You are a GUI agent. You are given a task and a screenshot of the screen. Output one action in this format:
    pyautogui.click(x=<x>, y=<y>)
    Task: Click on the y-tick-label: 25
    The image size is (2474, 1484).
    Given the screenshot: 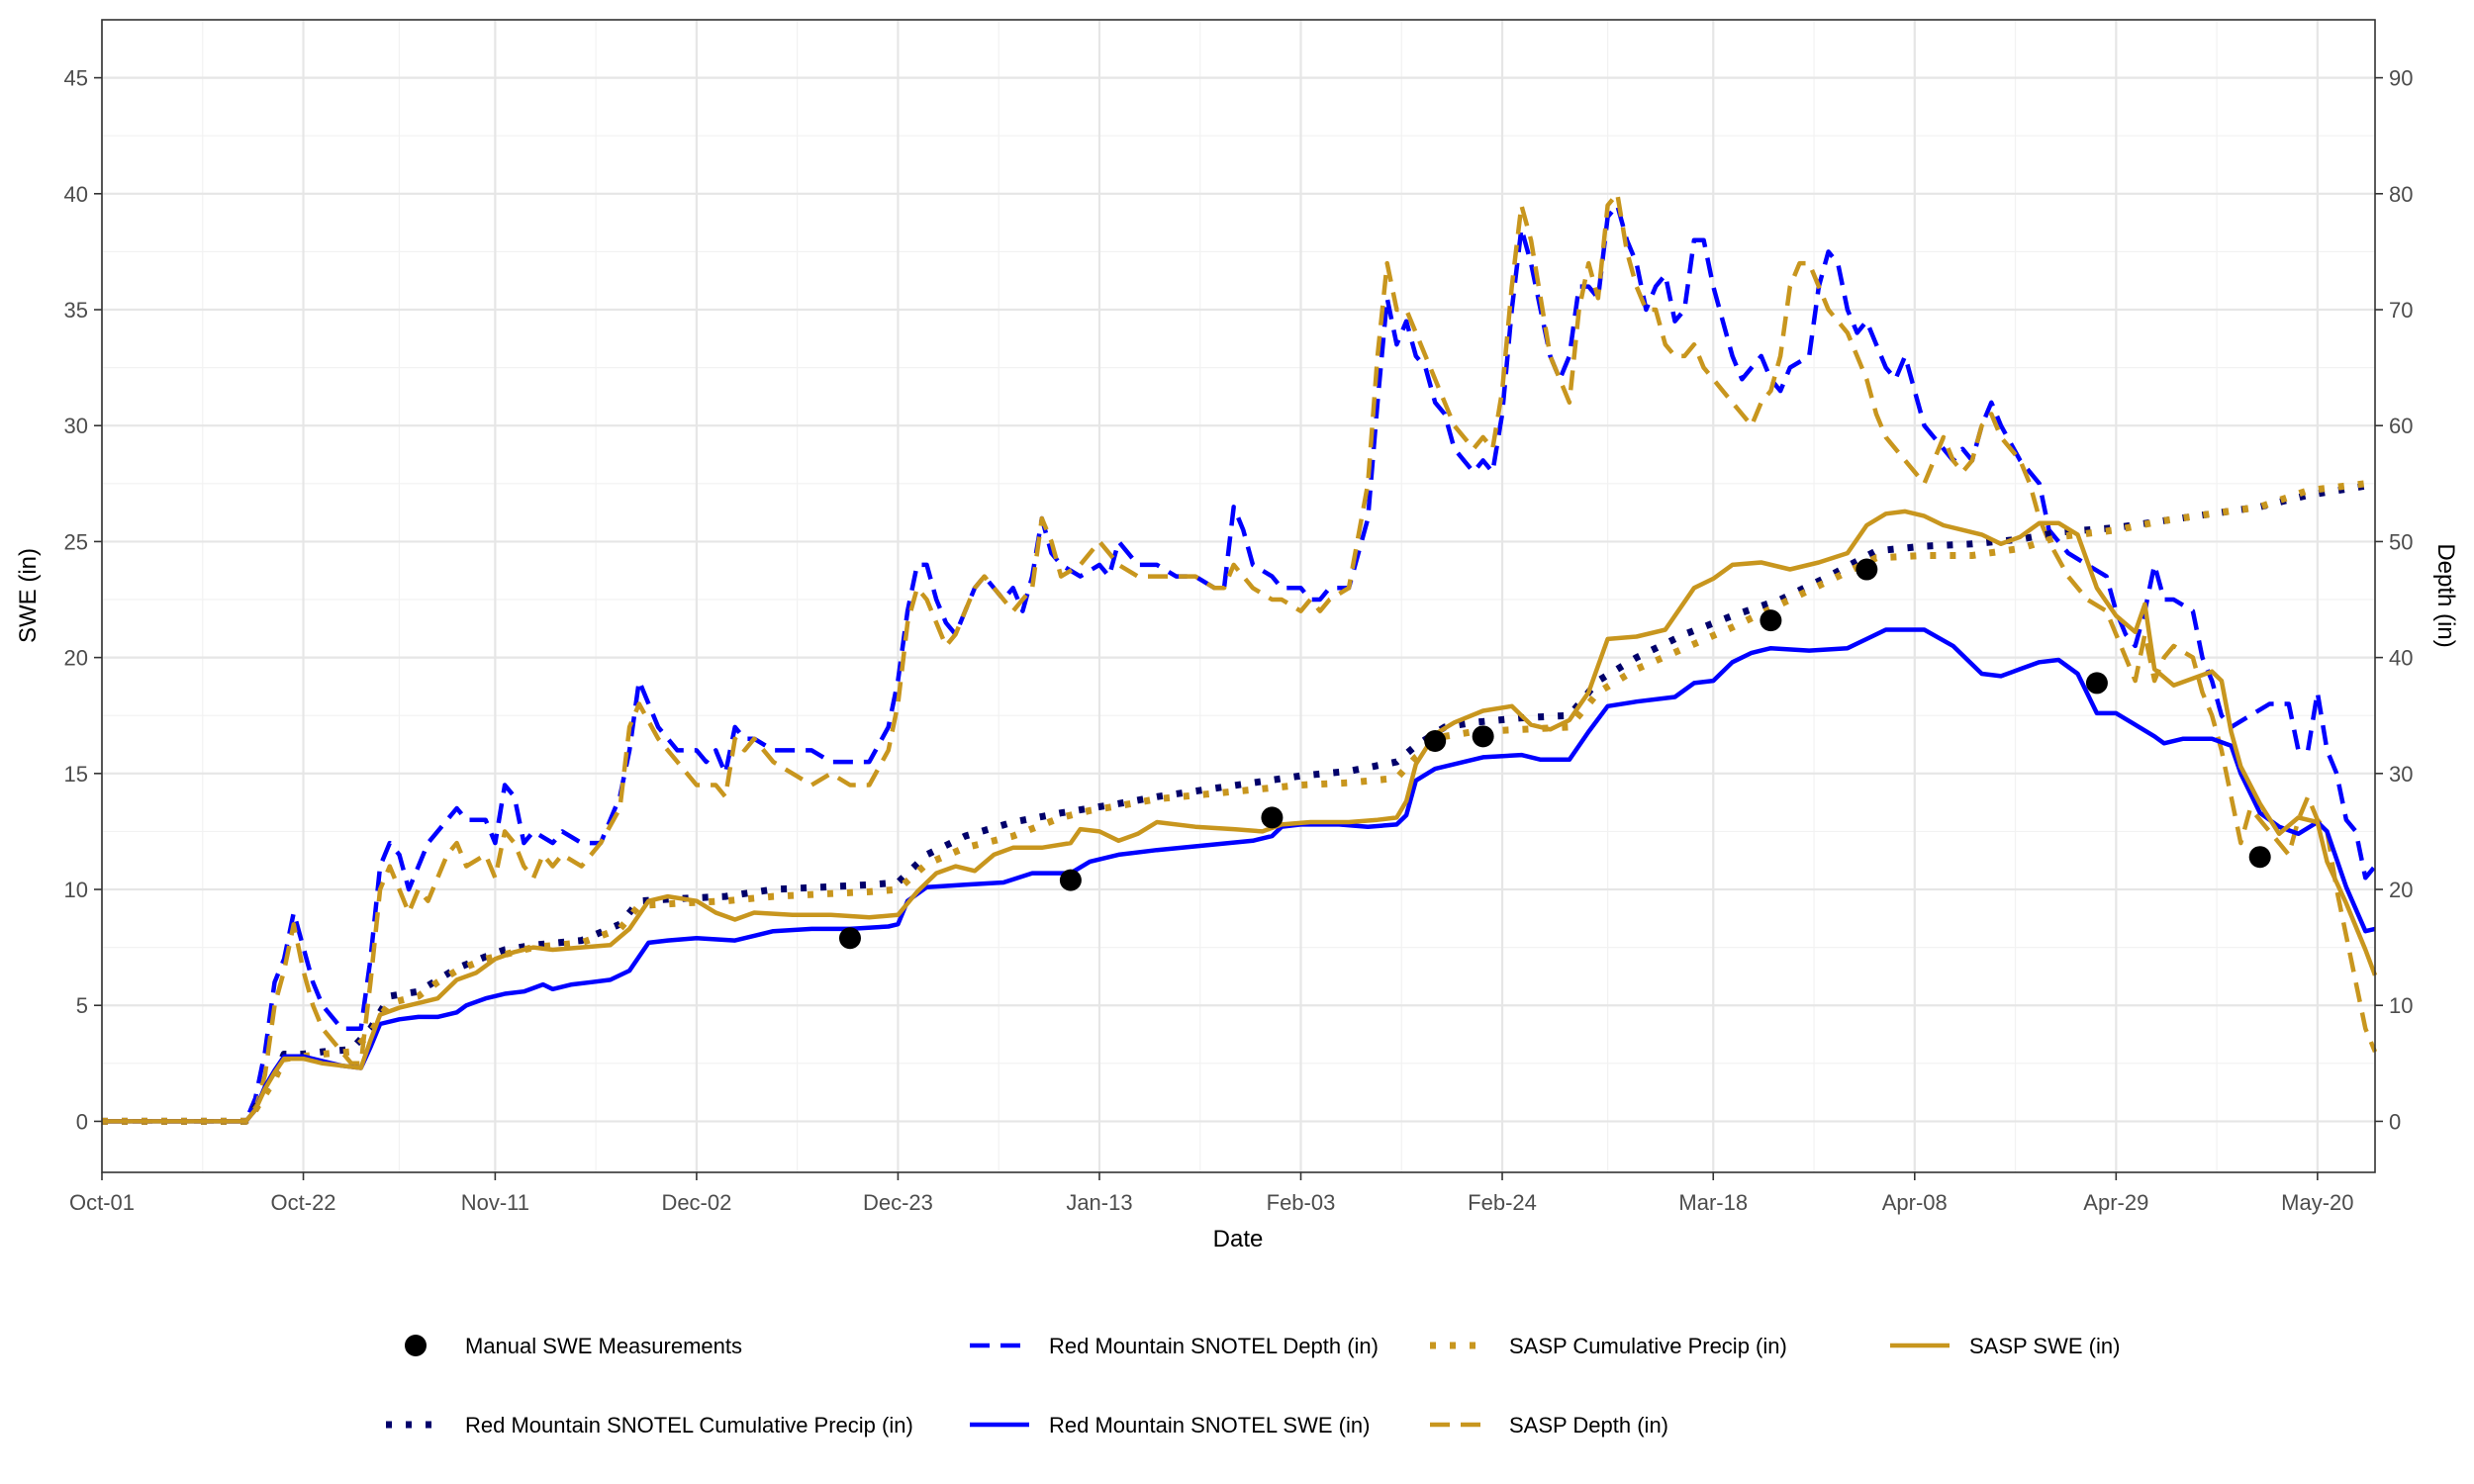 What is the action you would take?
    pyautogui.click(x=76, y=541)
    